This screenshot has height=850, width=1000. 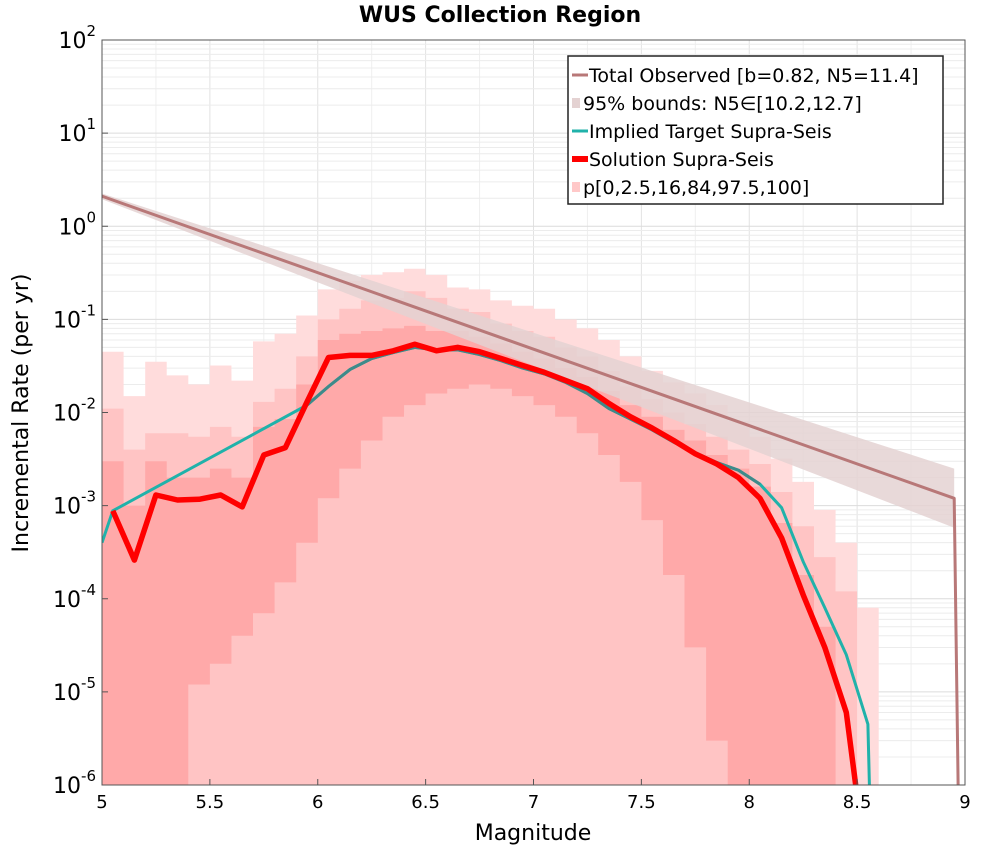 What do you see at coordinates (425, 802) in the screenshot?
I see `x-tick-label: 6.5` at bounding box center [425, 802].